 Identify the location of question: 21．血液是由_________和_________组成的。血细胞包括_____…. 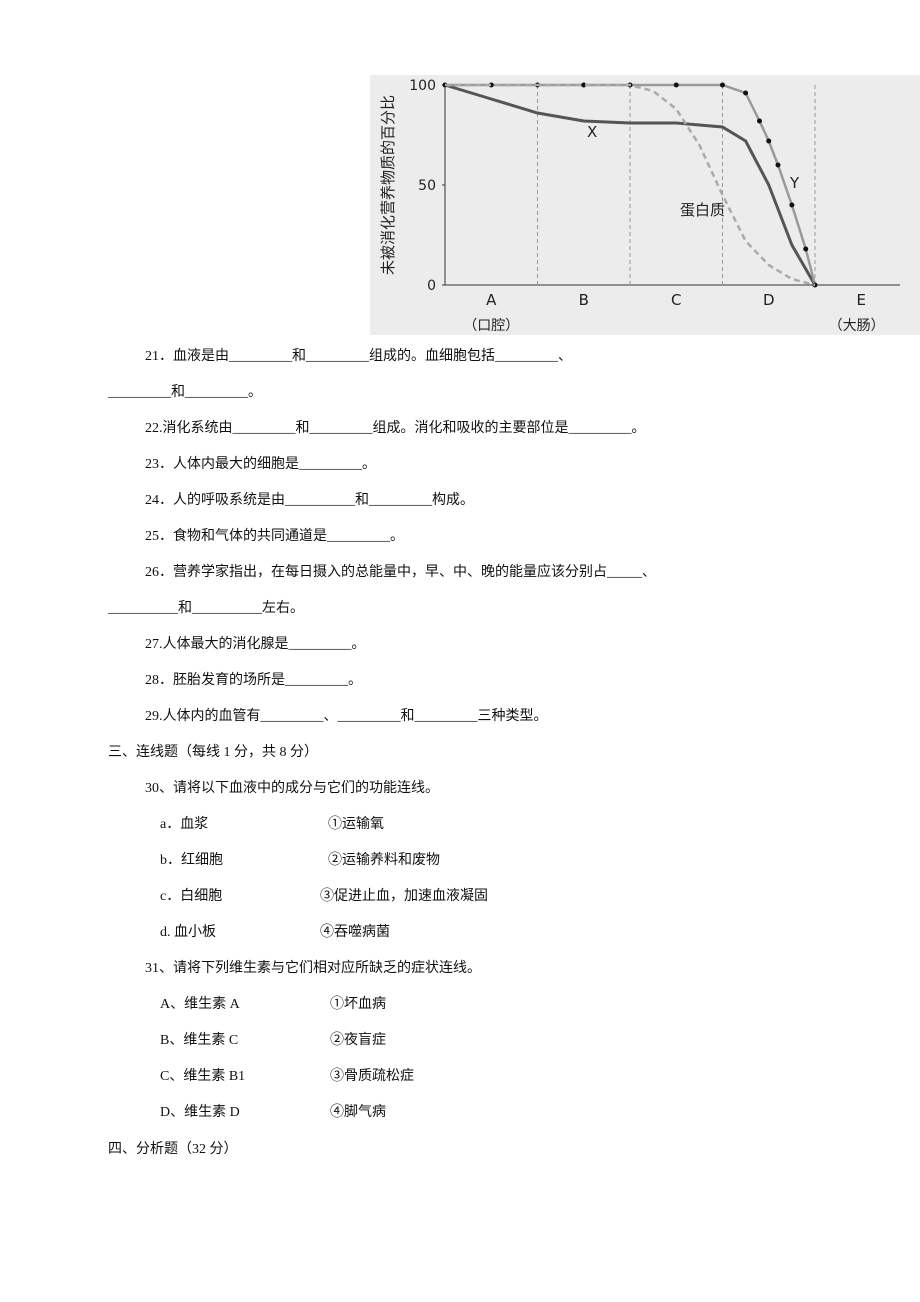
(358, 356).